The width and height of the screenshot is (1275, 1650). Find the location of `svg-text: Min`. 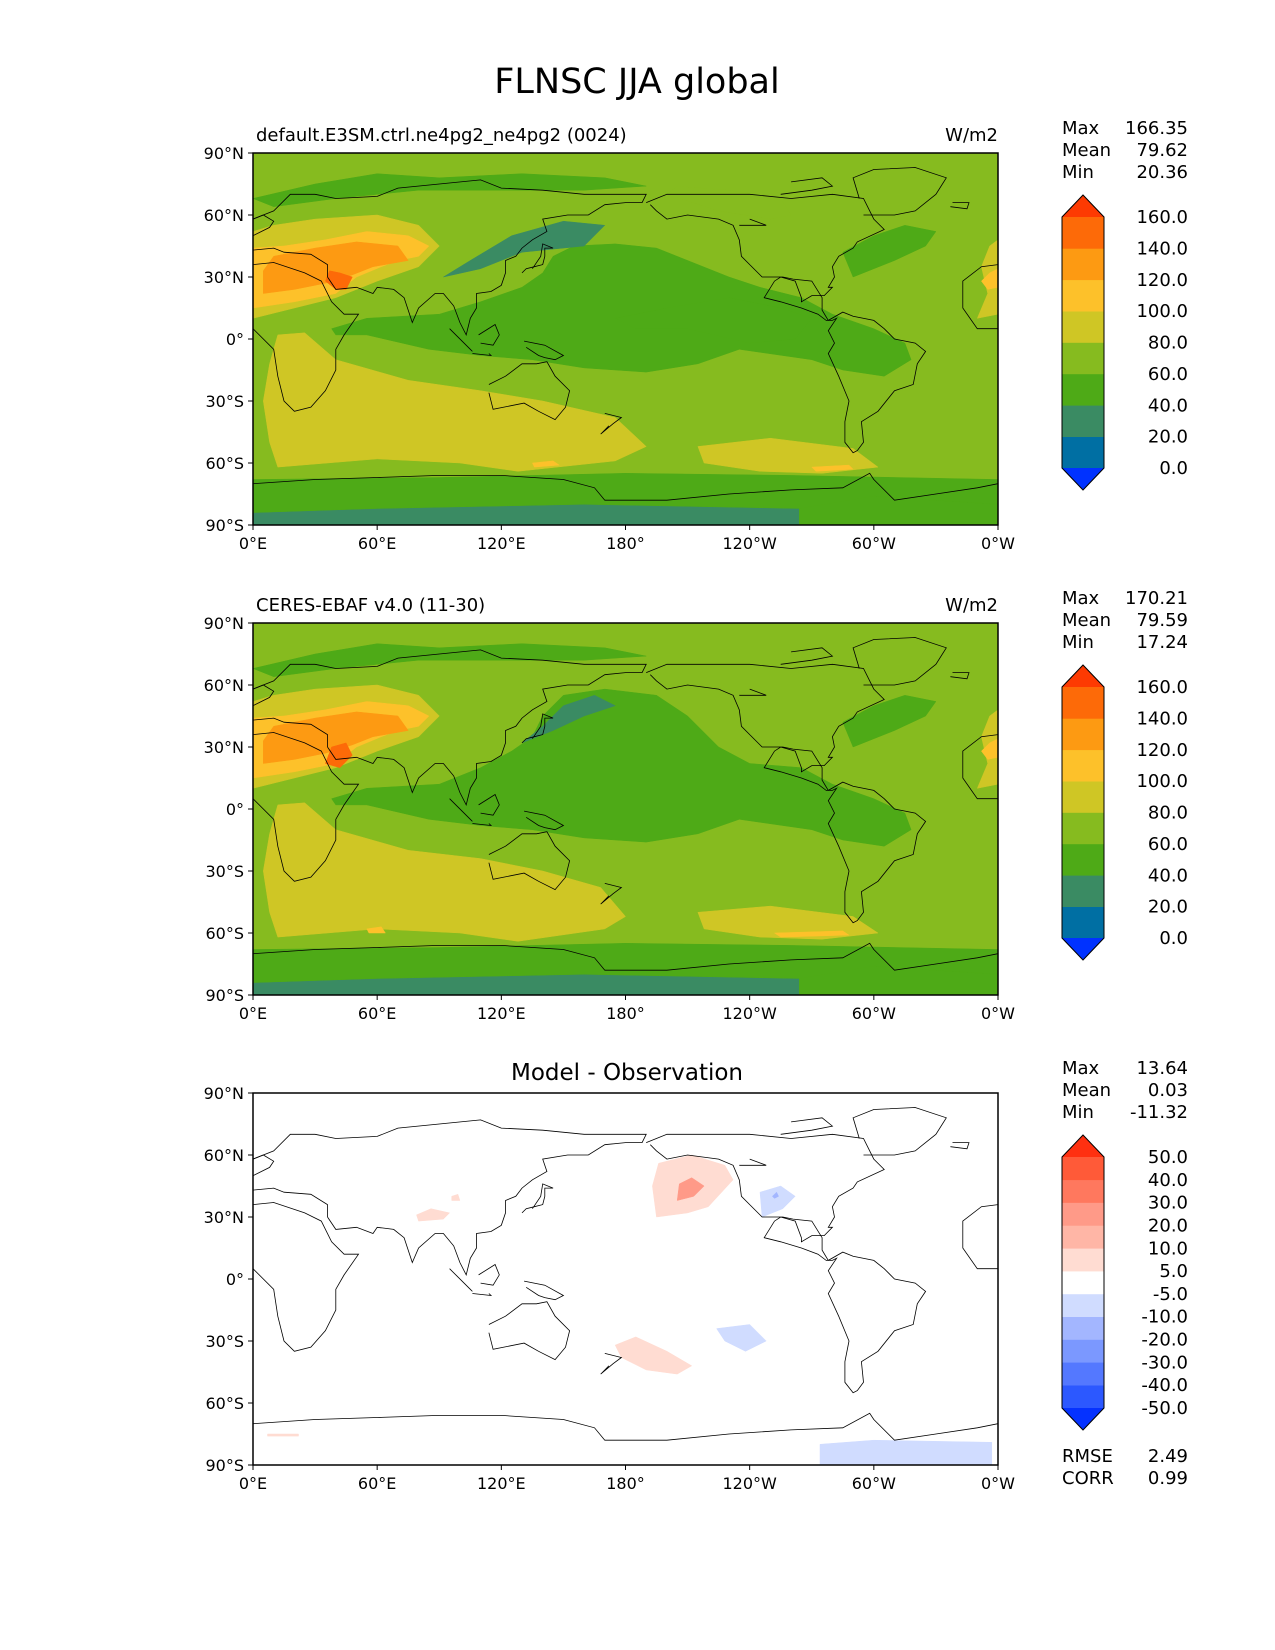

svg-text: Min is located at coordinates (1078, 172).